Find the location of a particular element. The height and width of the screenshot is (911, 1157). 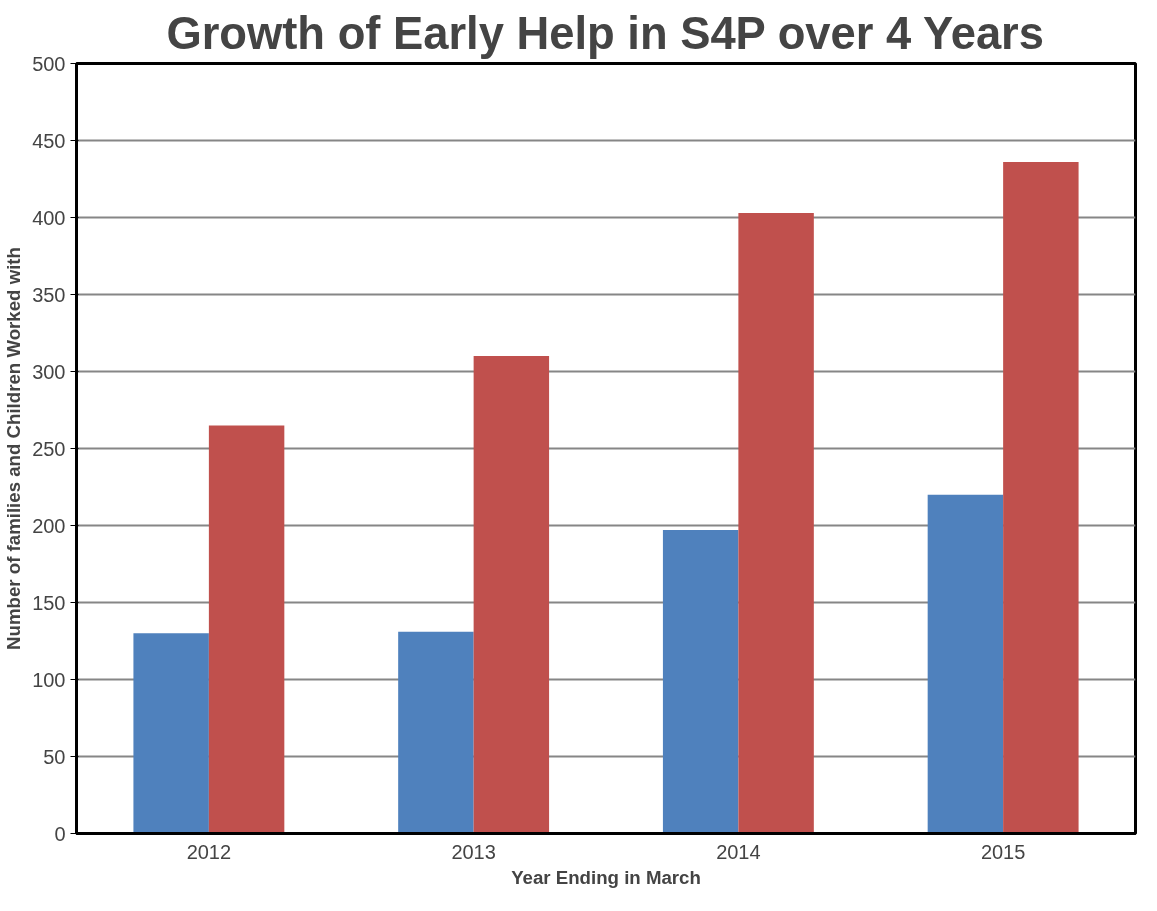

y-tick-label: 400 is located at coordinates (49, 217).